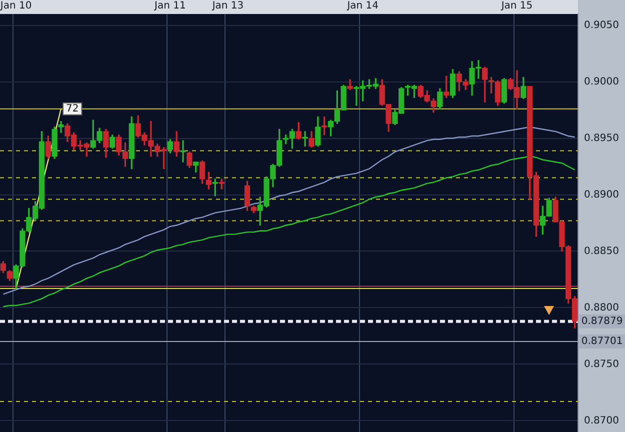 The height and width of the screenshot is (432, 625). What do you see at coordinates (601, 420) in the screenshot?
I see `y-tick-label: 0.8700` at bounding box center [601, 420].